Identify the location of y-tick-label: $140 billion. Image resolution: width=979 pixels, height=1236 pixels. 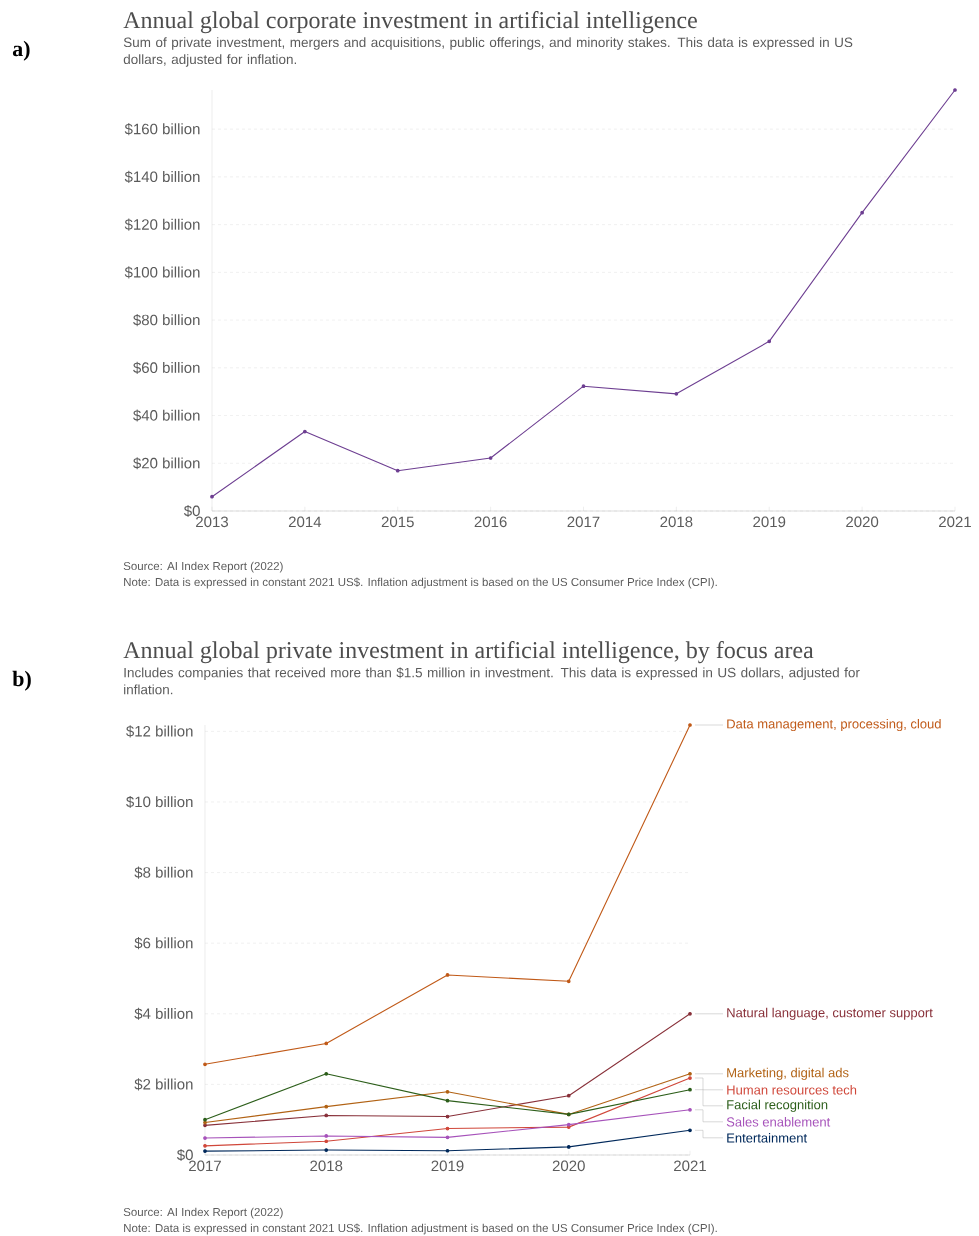
(162, 176).